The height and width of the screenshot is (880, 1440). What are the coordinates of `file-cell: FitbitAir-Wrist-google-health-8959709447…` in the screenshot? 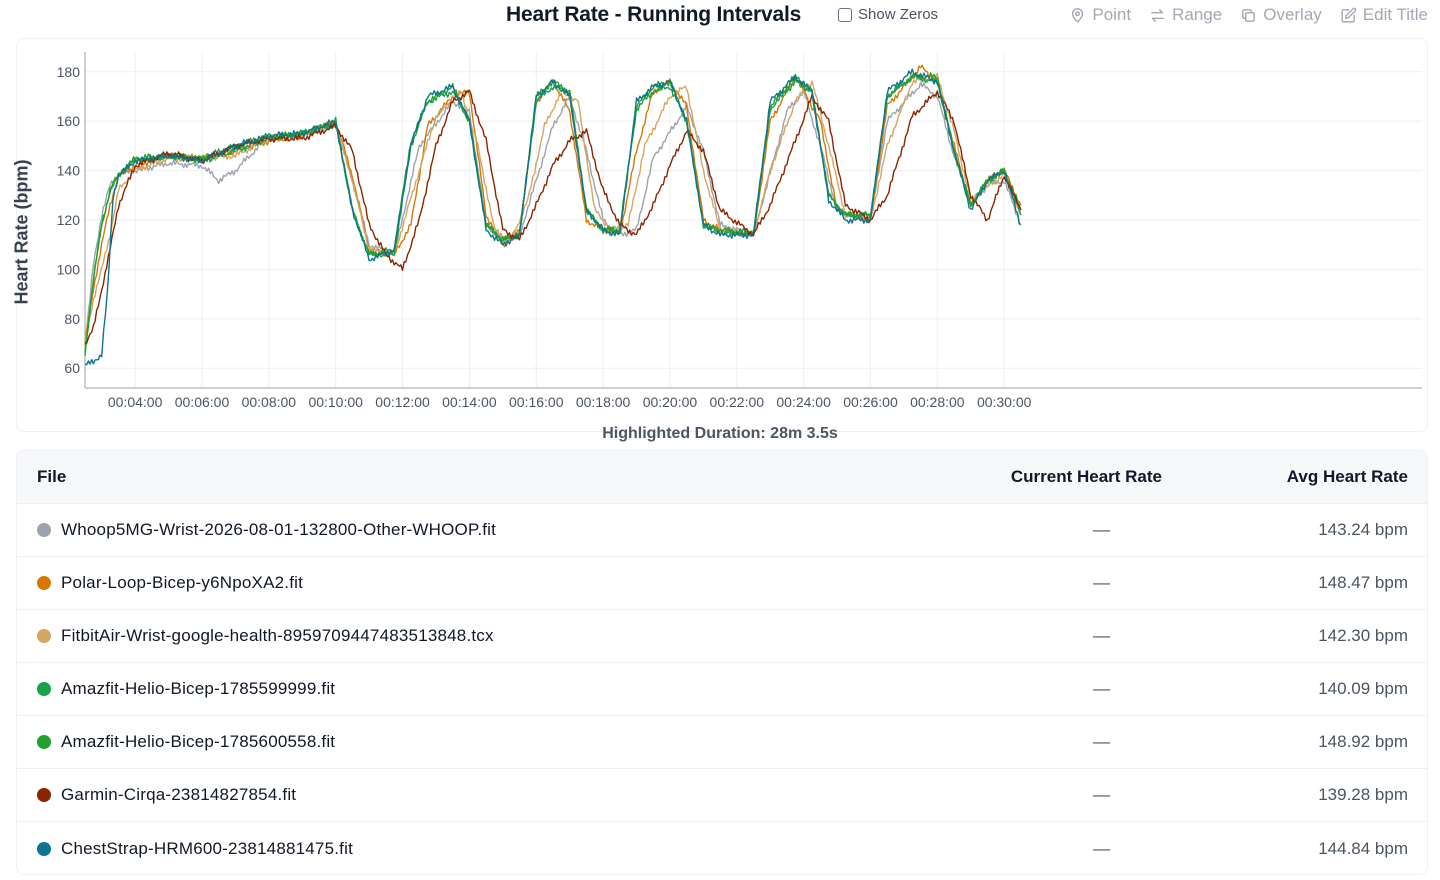 It's located at (467, 636).